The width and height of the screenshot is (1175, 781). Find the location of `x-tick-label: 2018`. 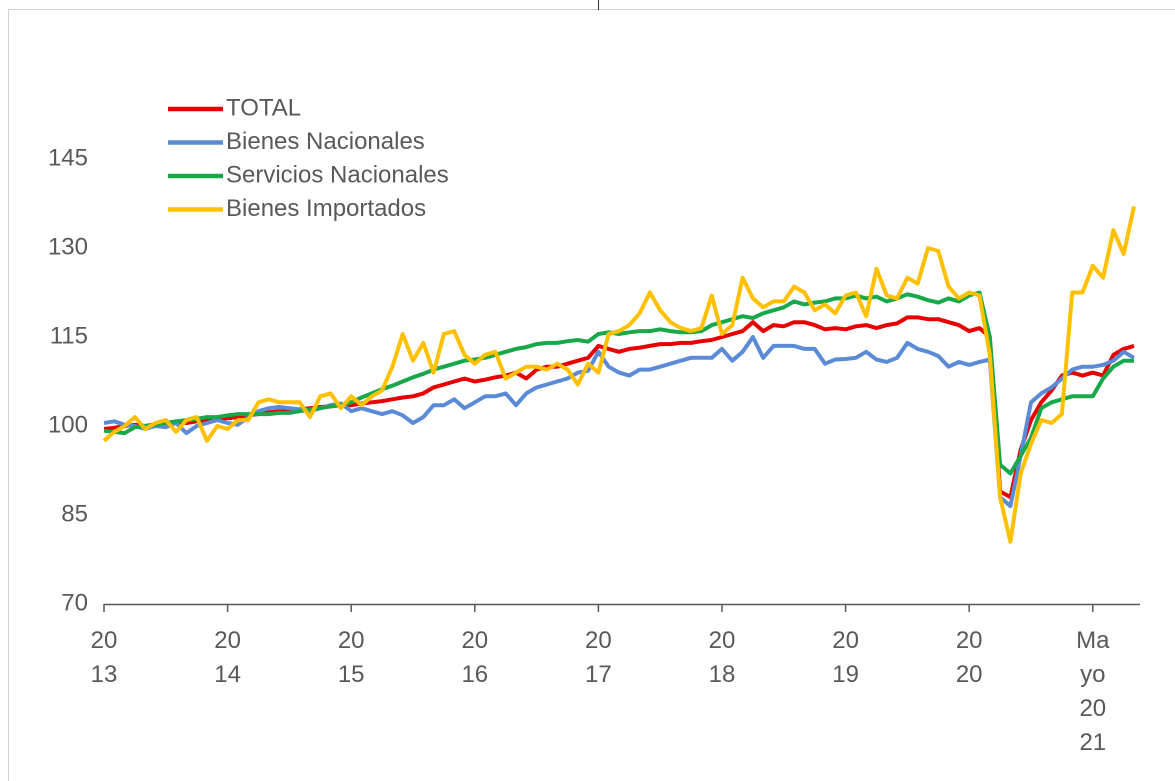

x-tick-label: 2018 is located at coordinates (722, 657).